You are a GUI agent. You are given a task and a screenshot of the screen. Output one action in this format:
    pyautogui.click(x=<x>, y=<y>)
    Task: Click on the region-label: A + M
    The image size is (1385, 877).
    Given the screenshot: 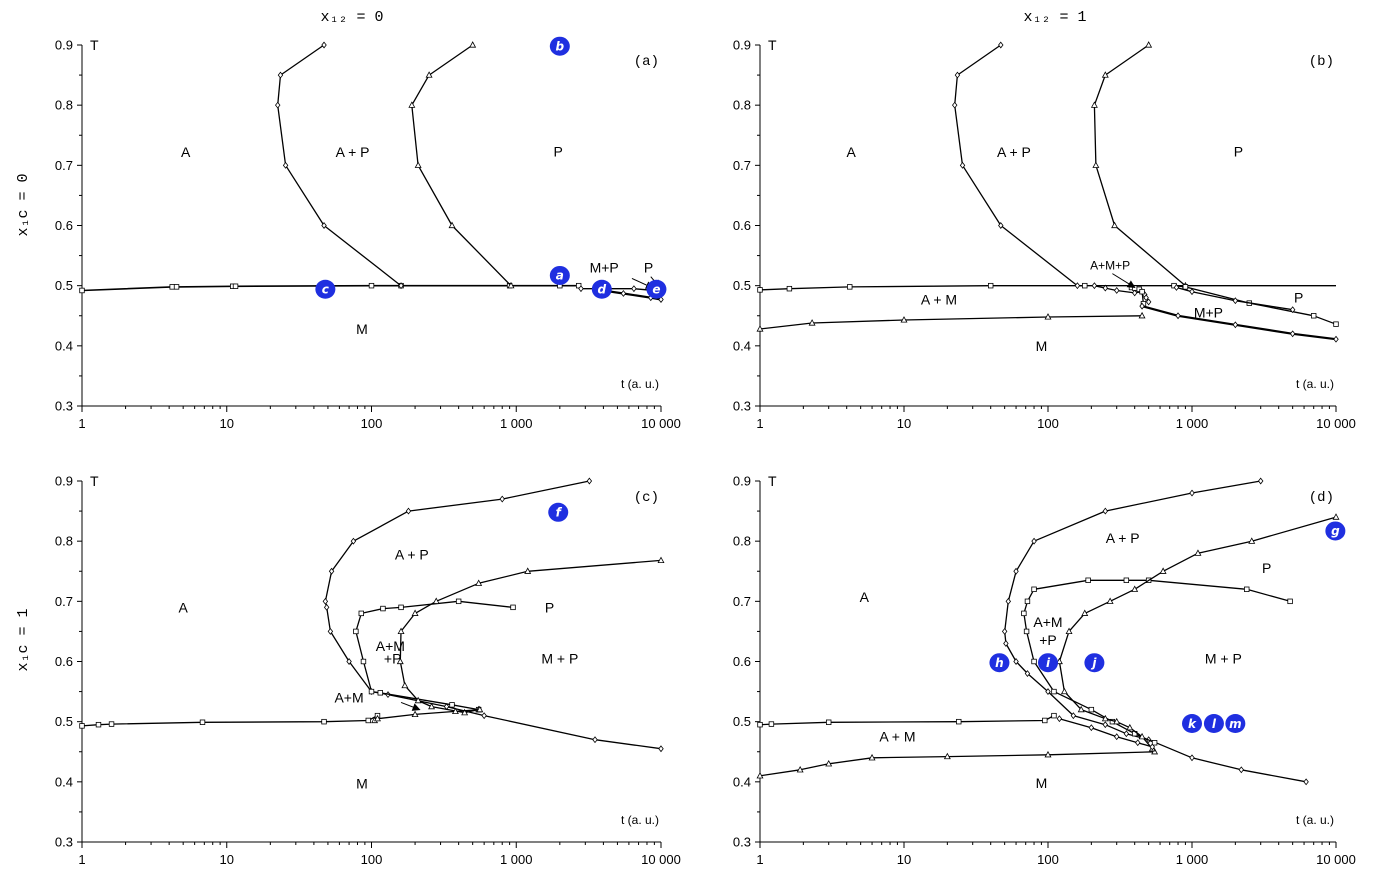 What is the action you would take?
    pyautogui.click(x=939, y=300)
    